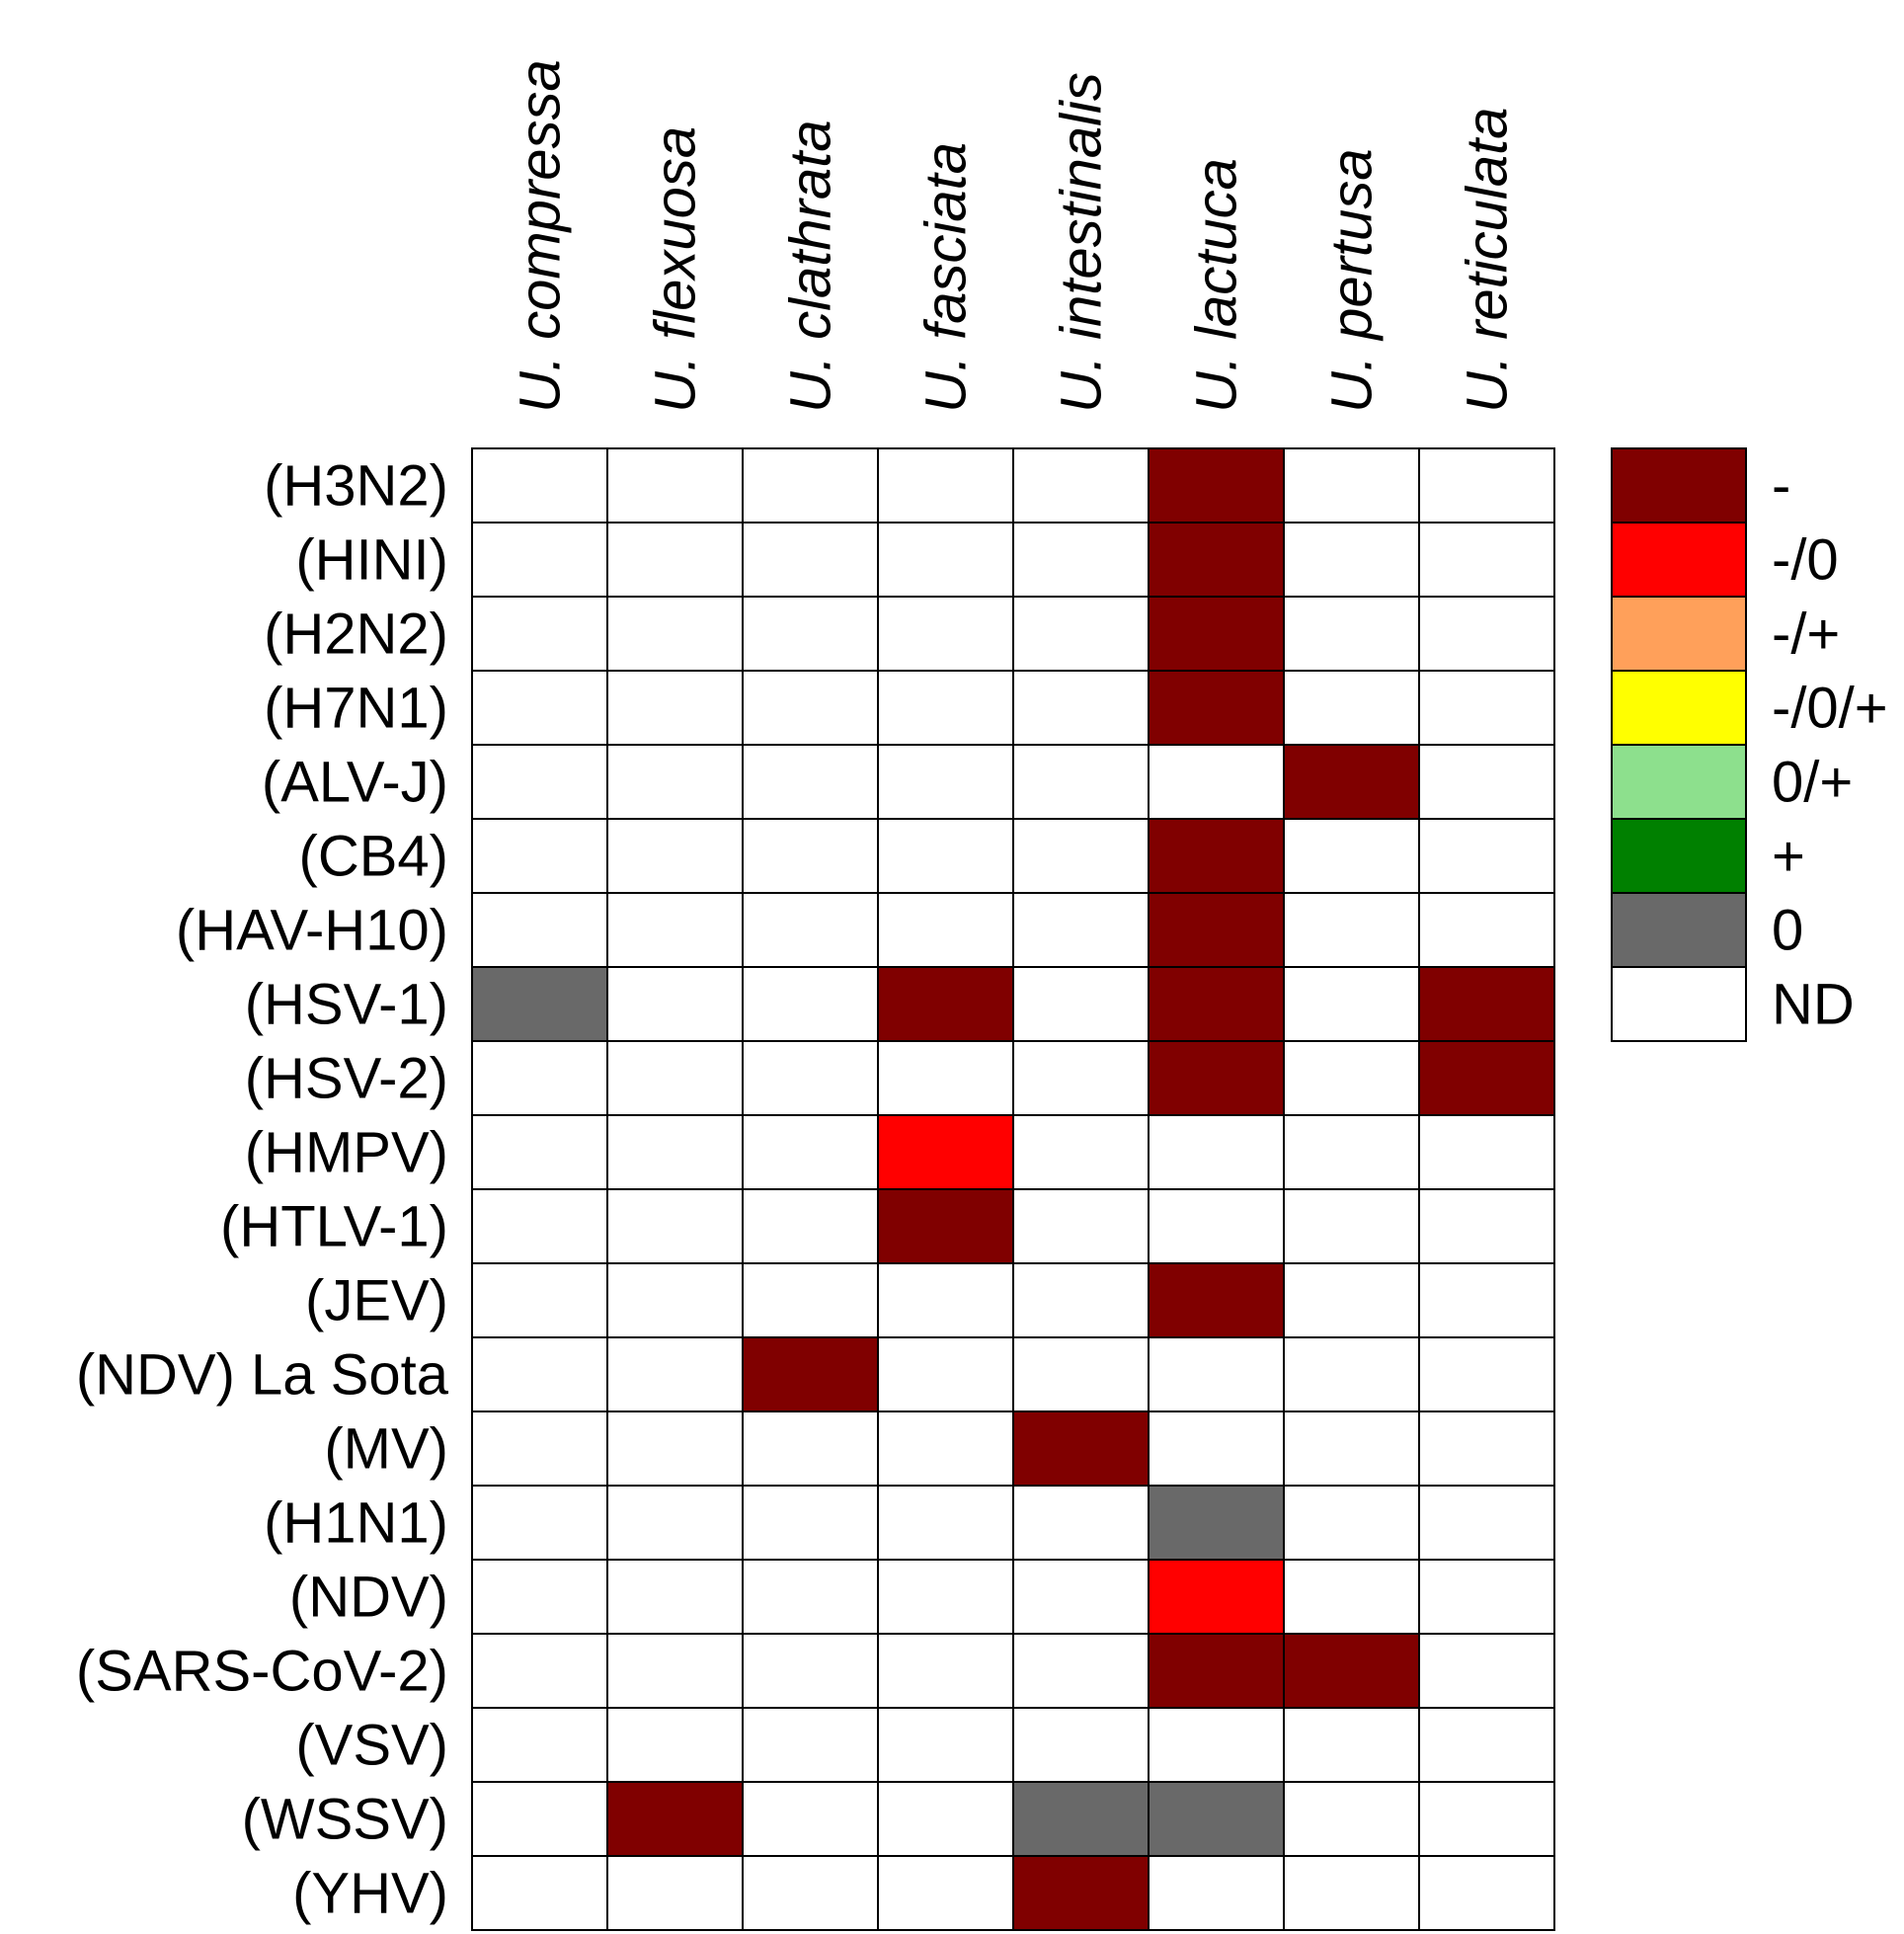 Image resolution: width=1904 pixels, height=1934 pixels. What do you see at coordinates (368, 1598) in the screenshot?
I see `row-label: (NDV)` at bounding box center [368, 1598].